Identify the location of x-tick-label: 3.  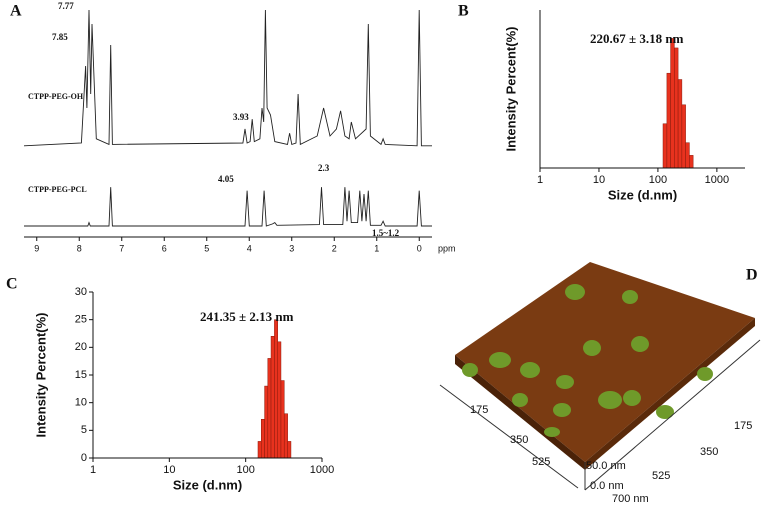
(291, 248).